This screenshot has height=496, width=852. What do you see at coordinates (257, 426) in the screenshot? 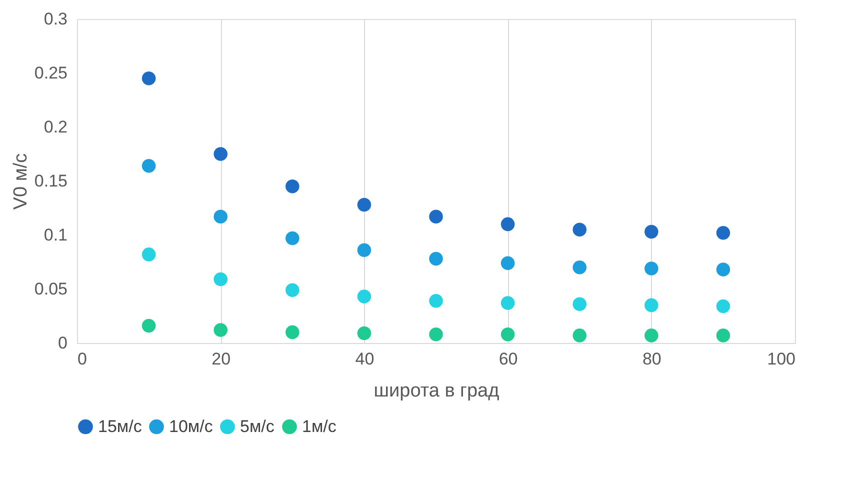
I see `legend-label: 5м/с` at bounding box center [257, 426].